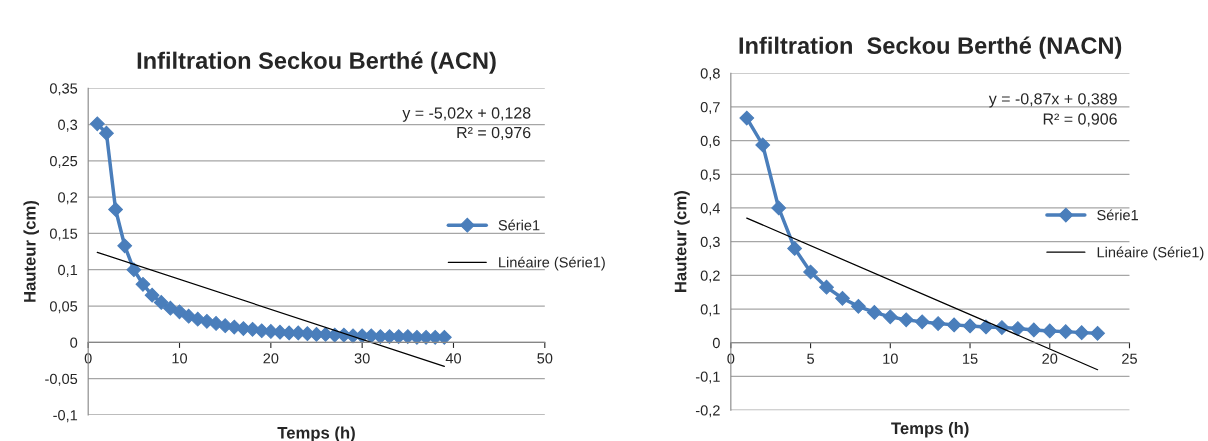 This screenshot has height=441, width=1208. What do you see at coordinates (811, 358) in the screenshot?
I see `x-tick-label: 5` at bounding box center [811, 358].